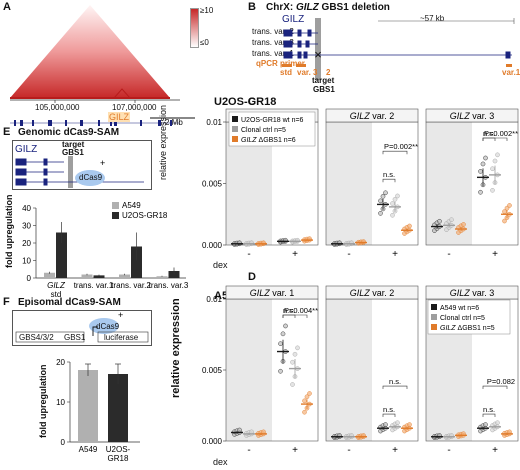  What do you see at coordinates (131, 205) in the screenshot?
I see `e-legend-label: A549` at bounding box center [131, 205].